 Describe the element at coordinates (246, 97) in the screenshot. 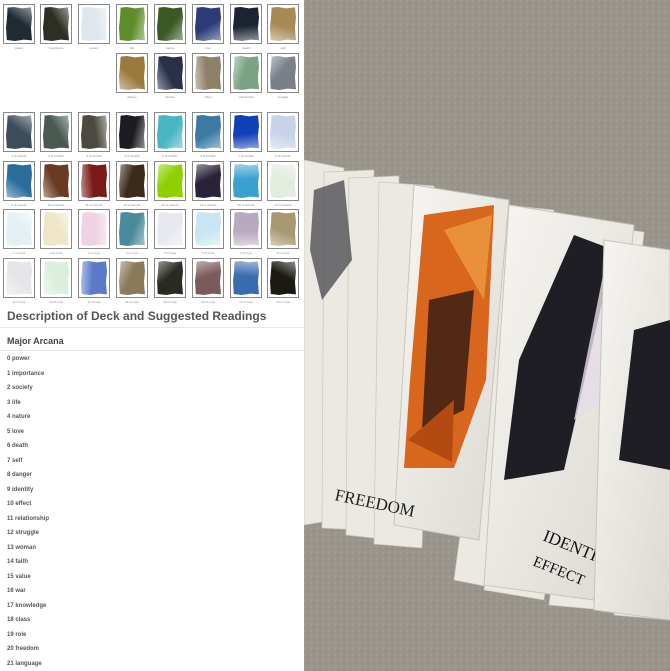

I see `thumbnail-caption: relationship` at that location.